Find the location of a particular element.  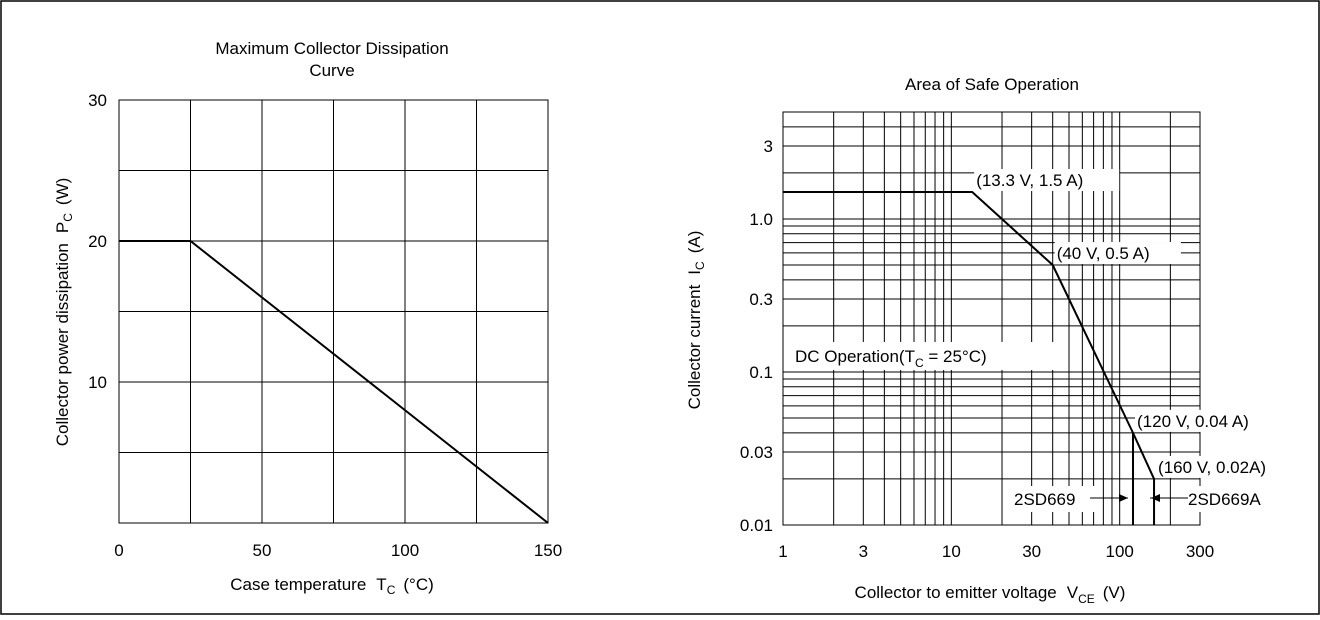

left-y-tick-labels: 10 20 30 is located at coordinates (97, 241).